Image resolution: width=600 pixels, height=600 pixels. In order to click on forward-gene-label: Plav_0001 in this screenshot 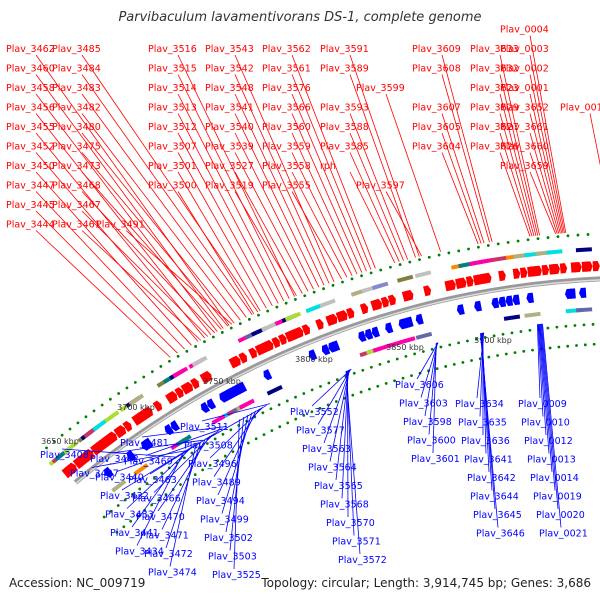, I will do `click(524, 88)`.